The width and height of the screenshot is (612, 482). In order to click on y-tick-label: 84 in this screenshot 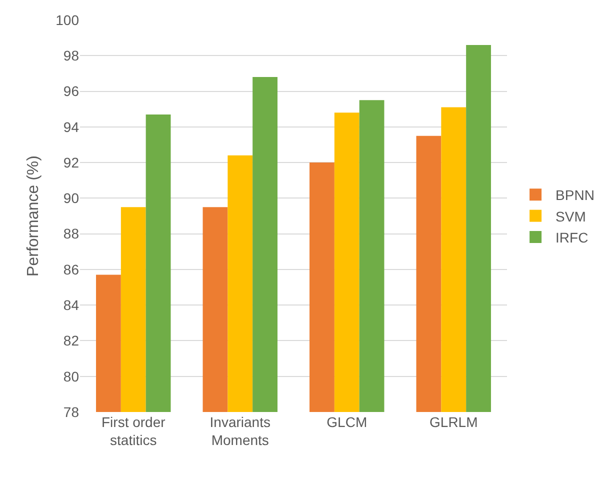, I will do `click(71, 304)`.